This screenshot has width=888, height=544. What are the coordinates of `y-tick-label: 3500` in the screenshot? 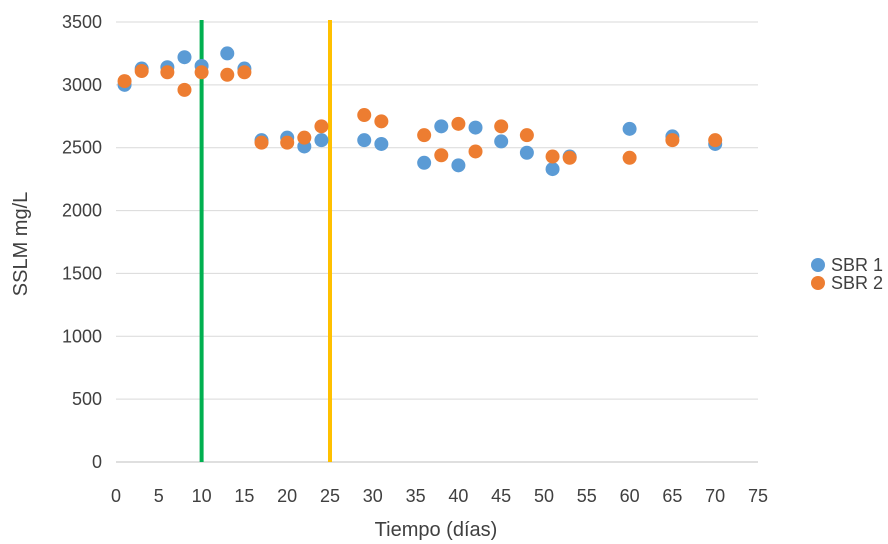 It's located at (82, 22).